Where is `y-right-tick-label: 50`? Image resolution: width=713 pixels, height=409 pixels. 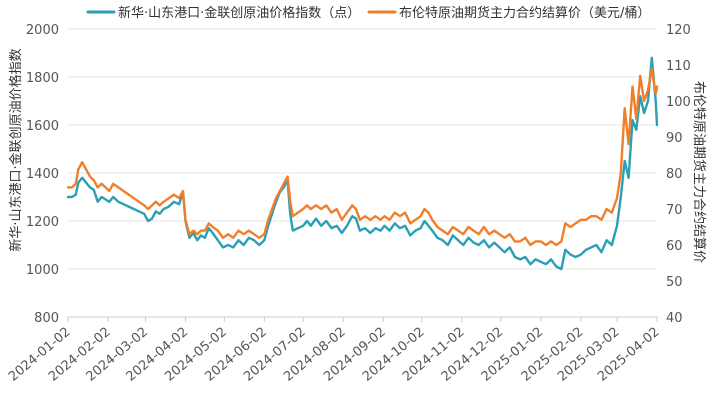 y-right-tick-label: 50 is located at coordinates (674, 282).